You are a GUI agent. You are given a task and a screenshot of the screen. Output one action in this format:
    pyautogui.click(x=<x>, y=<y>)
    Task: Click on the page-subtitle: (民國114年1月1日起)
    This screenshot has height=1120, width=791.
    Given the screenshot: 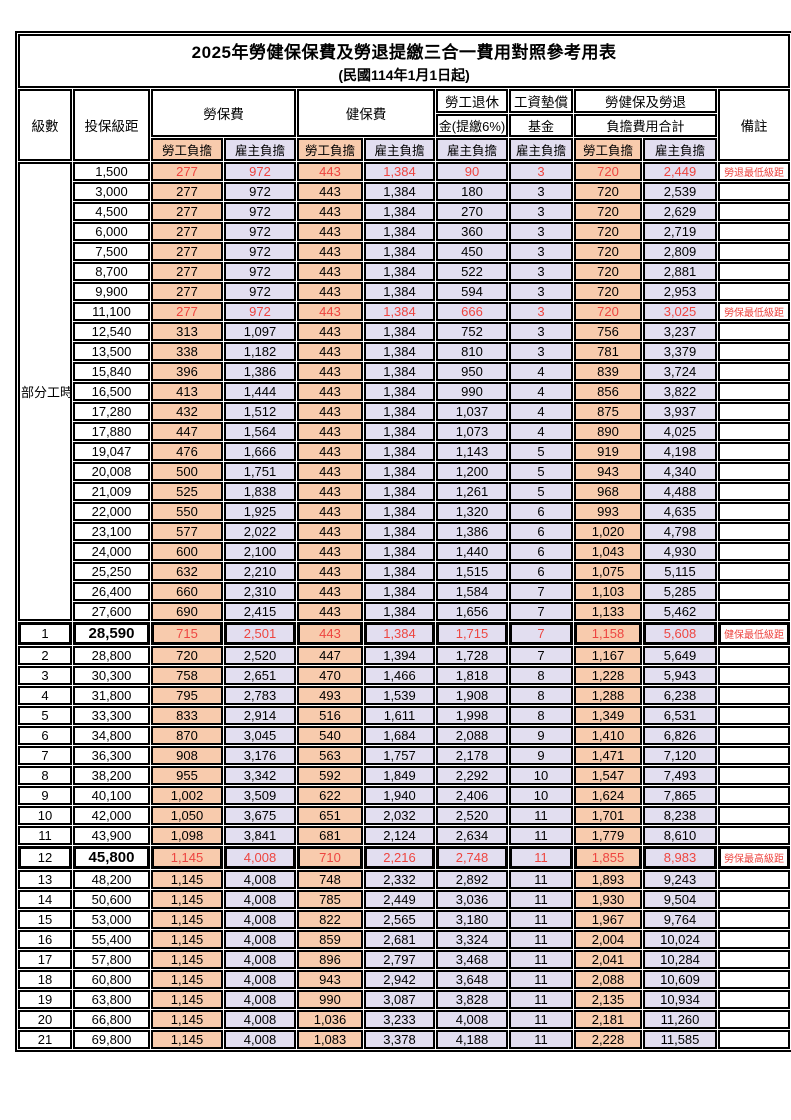 What is the action you would take?
    pyautogui.click(x=404, y=74)
    